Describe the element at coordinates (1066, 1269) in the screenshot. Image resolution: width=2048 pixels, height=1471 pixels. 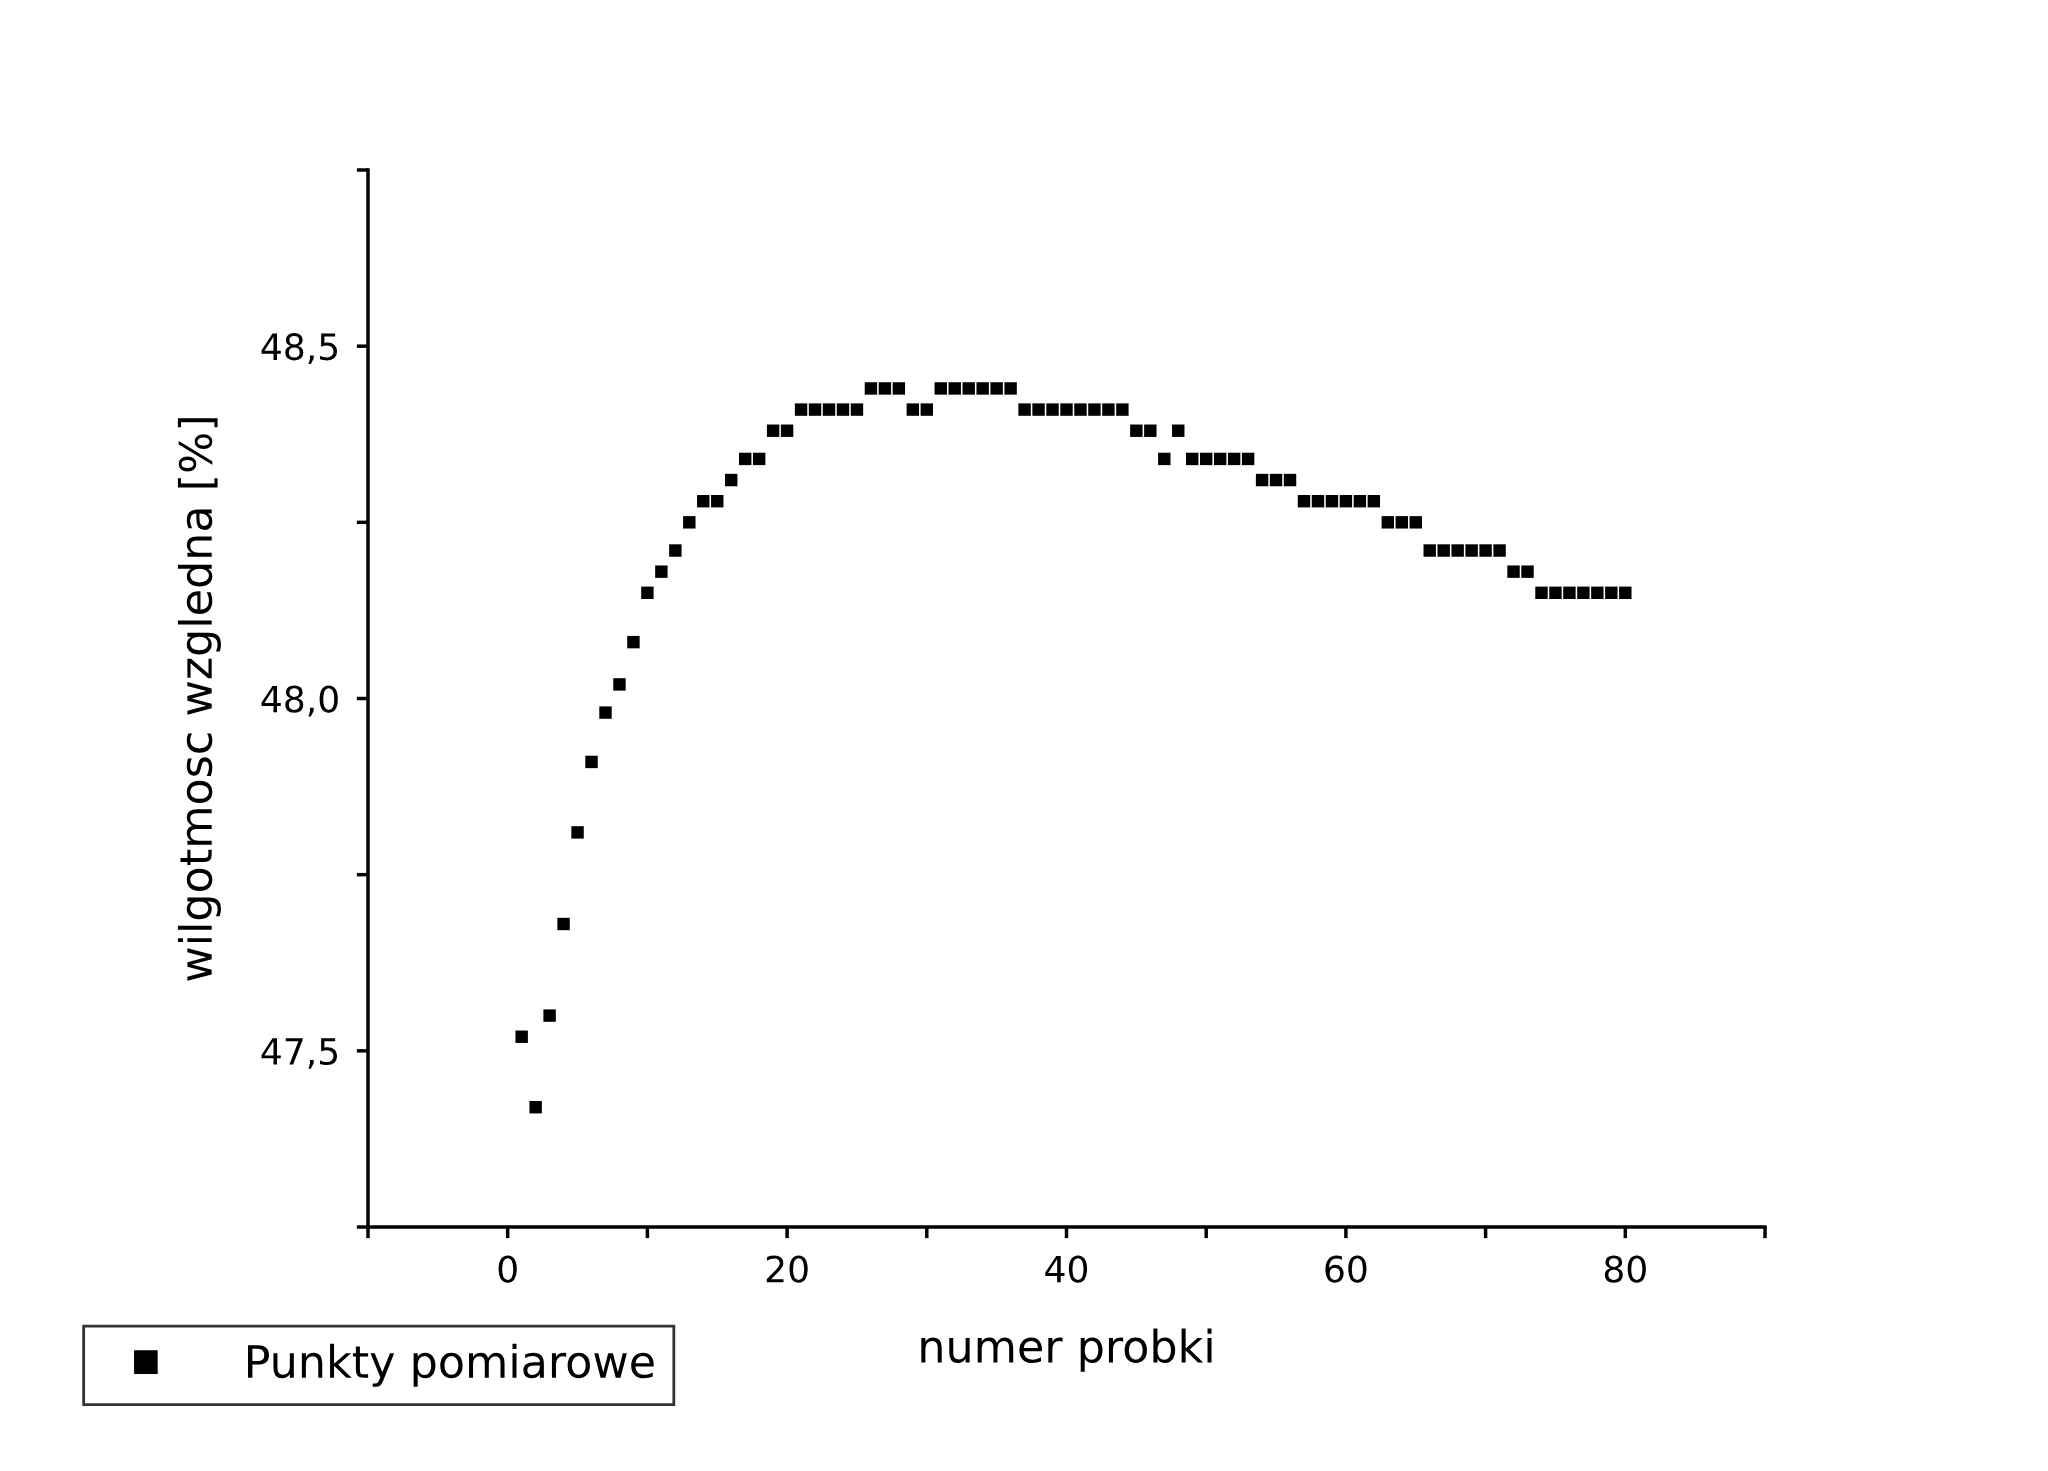
I see `x-tick-label: 40` at that location.